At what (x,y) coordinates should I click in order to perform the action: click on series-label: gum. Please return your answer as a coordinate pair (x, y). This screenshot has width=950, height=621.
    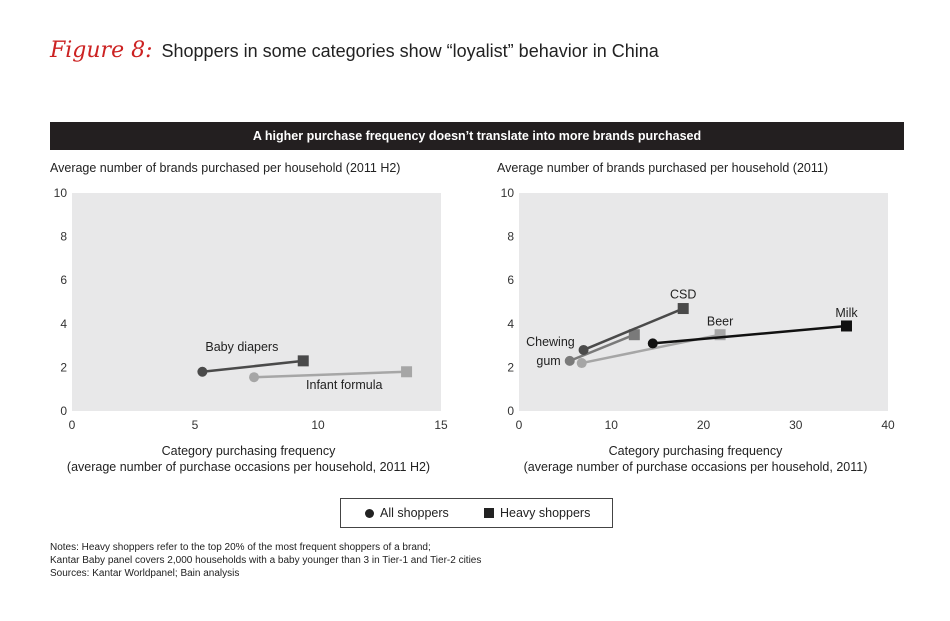
    Looking at the image, I should click on (548, 361).